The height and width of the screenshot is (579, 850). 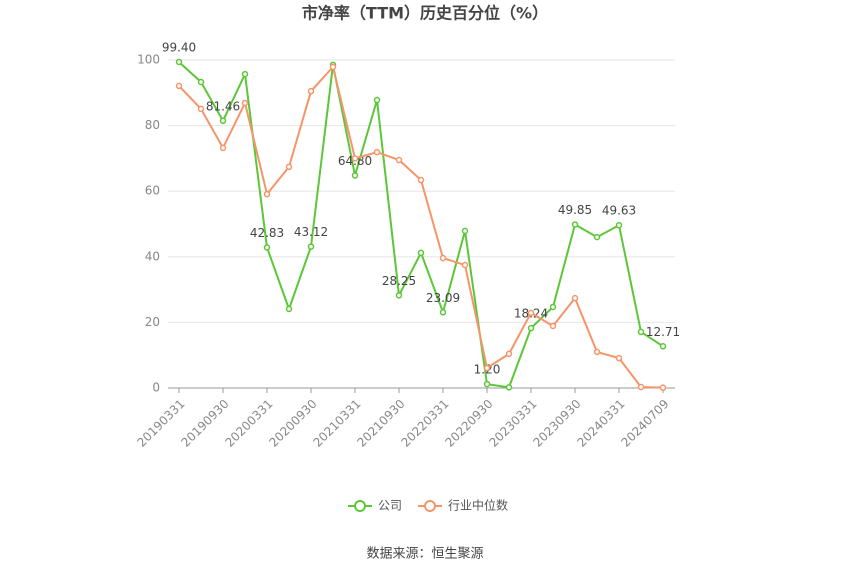 What do you see at coordinates (267, 233) in the screenshot?
I see `data-label: 42.83` at bounding box center [267, 233].